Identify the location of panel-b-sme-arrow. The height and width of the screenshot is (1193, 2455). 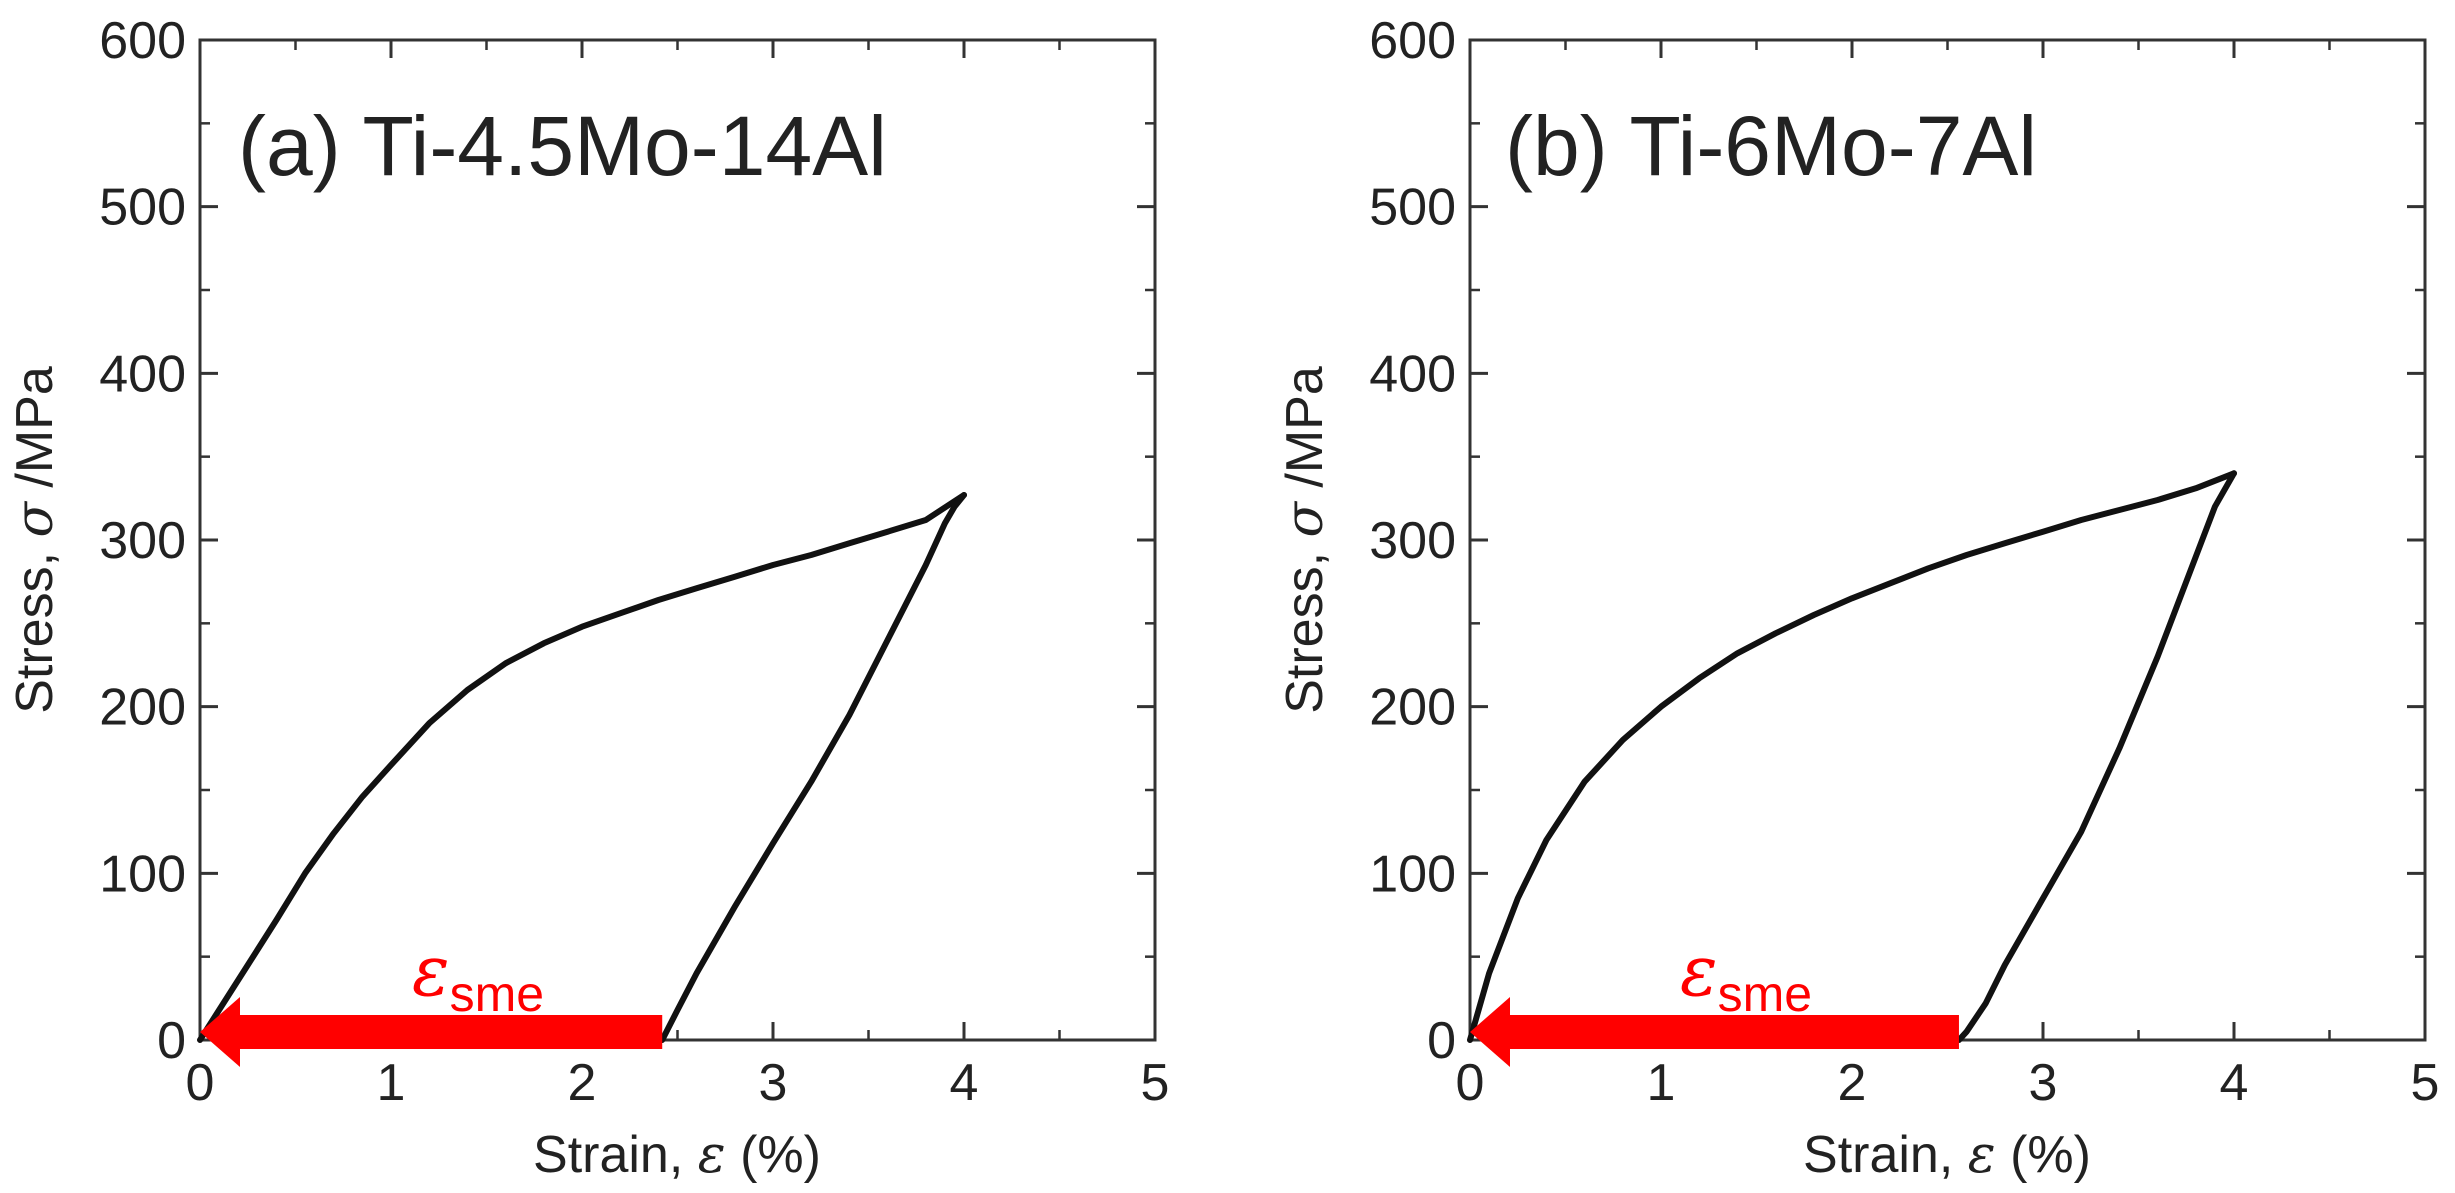
(1714, 1032).